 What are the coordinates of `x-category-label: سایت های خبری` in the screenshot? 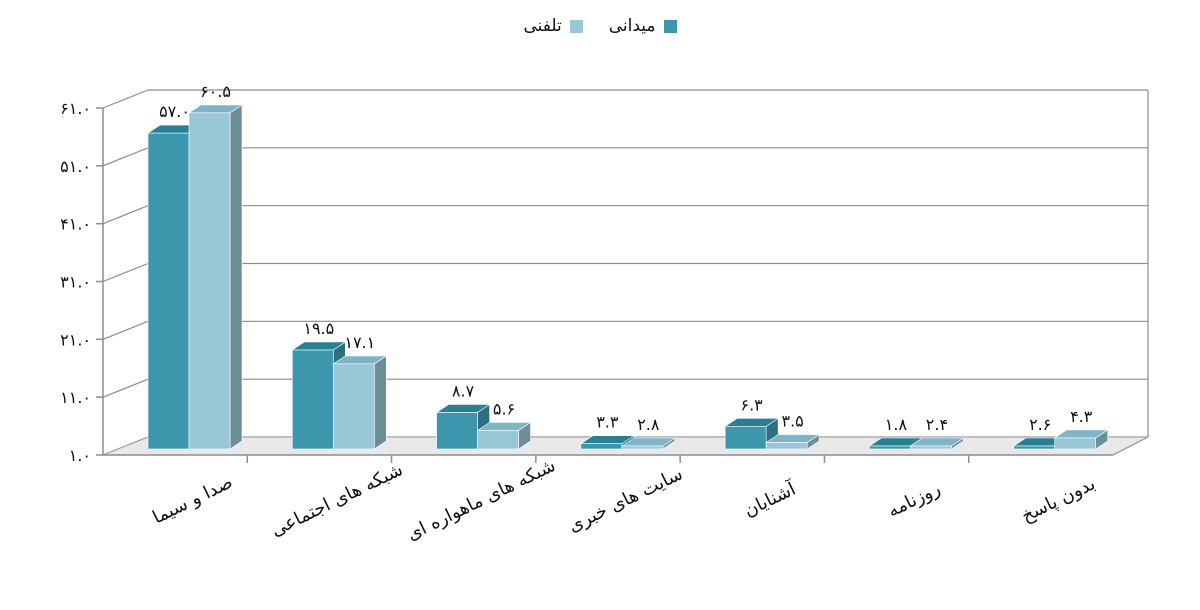 It's located at (625, 499).